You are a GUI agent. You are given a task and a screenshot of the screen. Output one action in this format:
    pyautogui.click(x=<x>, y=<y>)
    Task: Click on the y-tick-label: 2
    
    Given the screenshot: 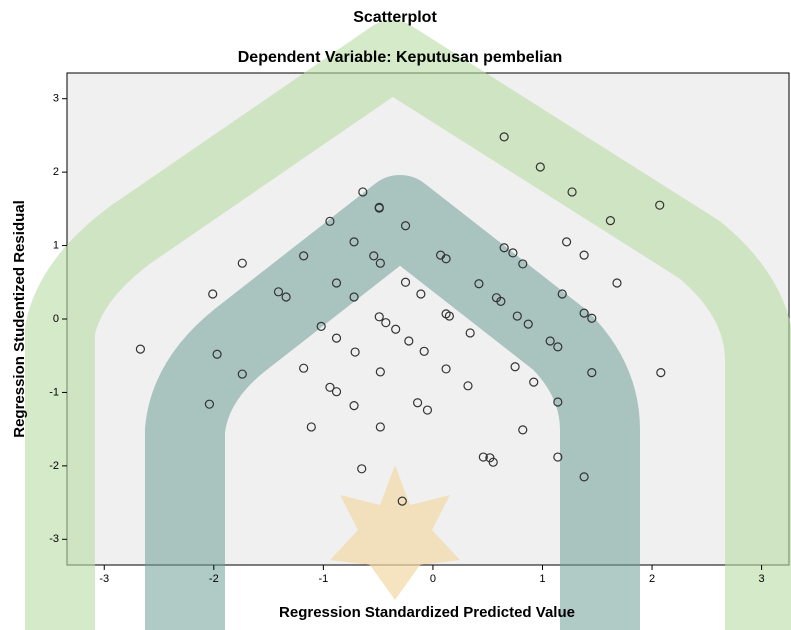 What is the action you would take?
    pyautogui.click(x=56, y=172)
    